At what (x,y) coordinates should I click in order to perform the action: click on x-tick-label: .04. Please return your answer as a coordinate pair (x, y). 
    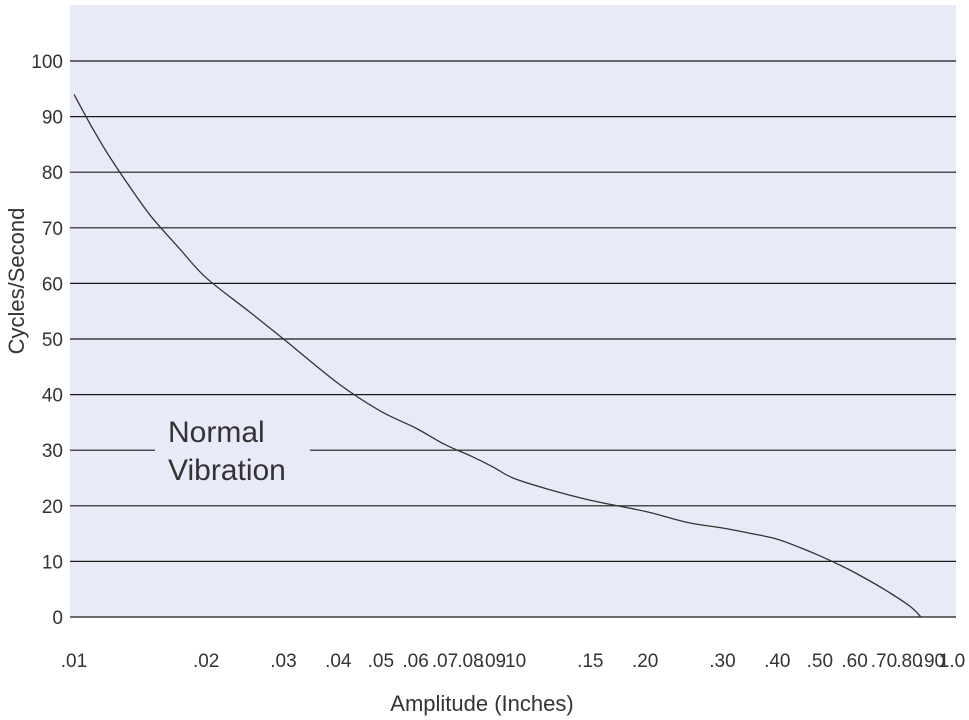
    Looking at the image, I should click on (338, 661).